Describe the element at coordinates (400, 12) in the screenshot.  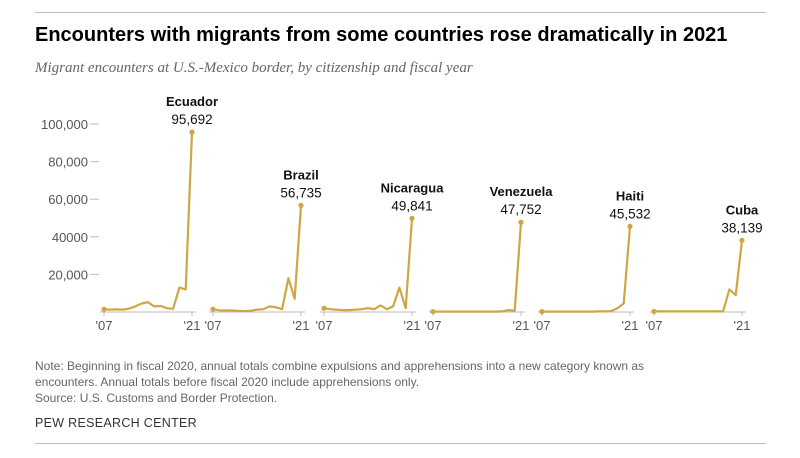
I see `top-rule` at that location.